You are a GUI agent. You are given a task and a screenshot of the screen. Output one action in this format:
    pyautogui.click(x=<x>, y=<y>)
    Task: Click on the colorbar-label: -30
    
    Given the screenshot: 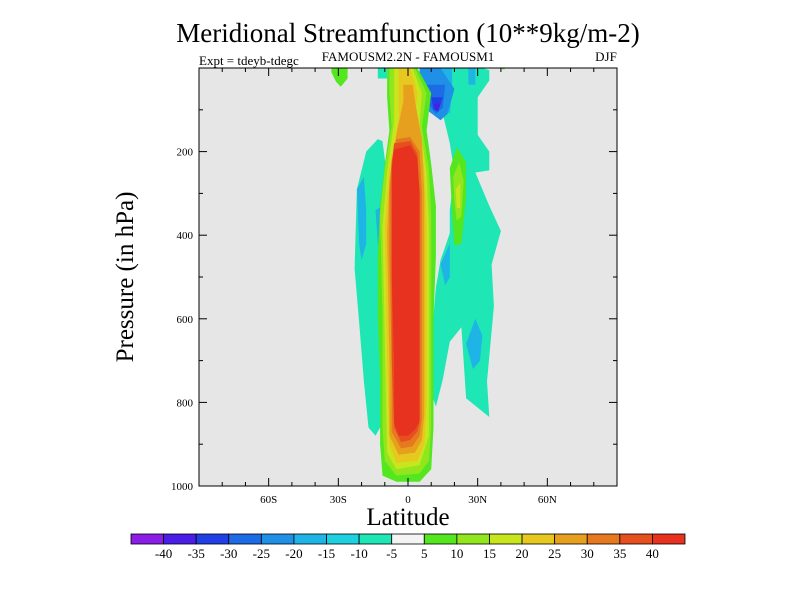 What is the action you would take?
    pyautogui.click(x=228, y=553)
    